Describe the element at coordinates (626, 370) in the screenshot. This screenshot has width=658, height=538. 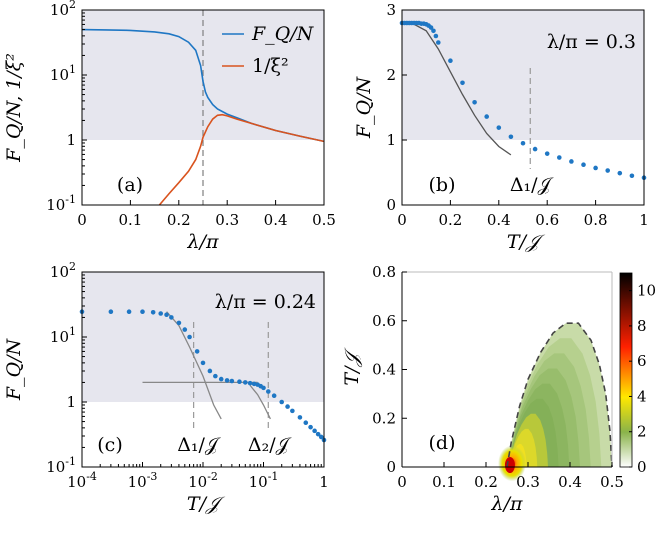
I see `colorbar` at that location.